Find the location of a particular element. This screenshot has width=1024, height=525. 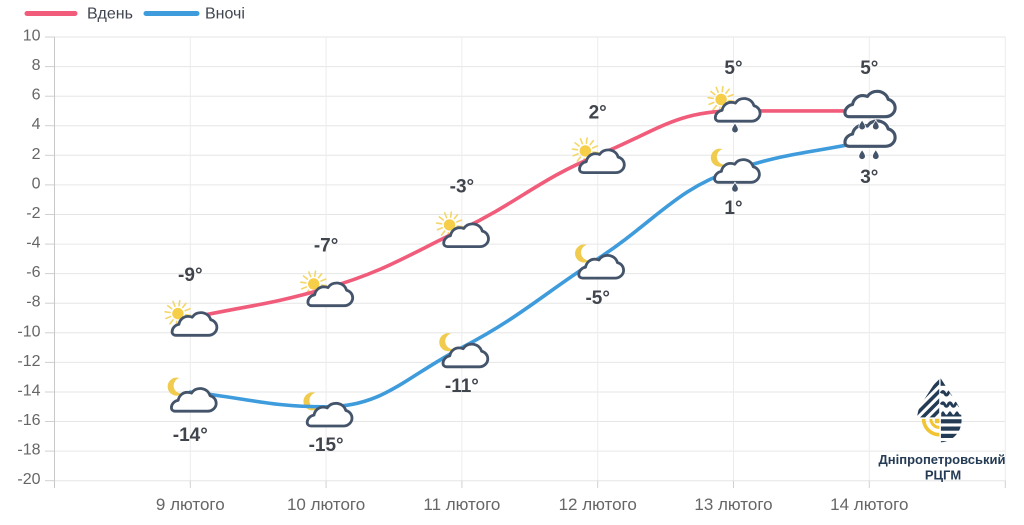

svg-text: -20 is located at coordinates (28, 479).